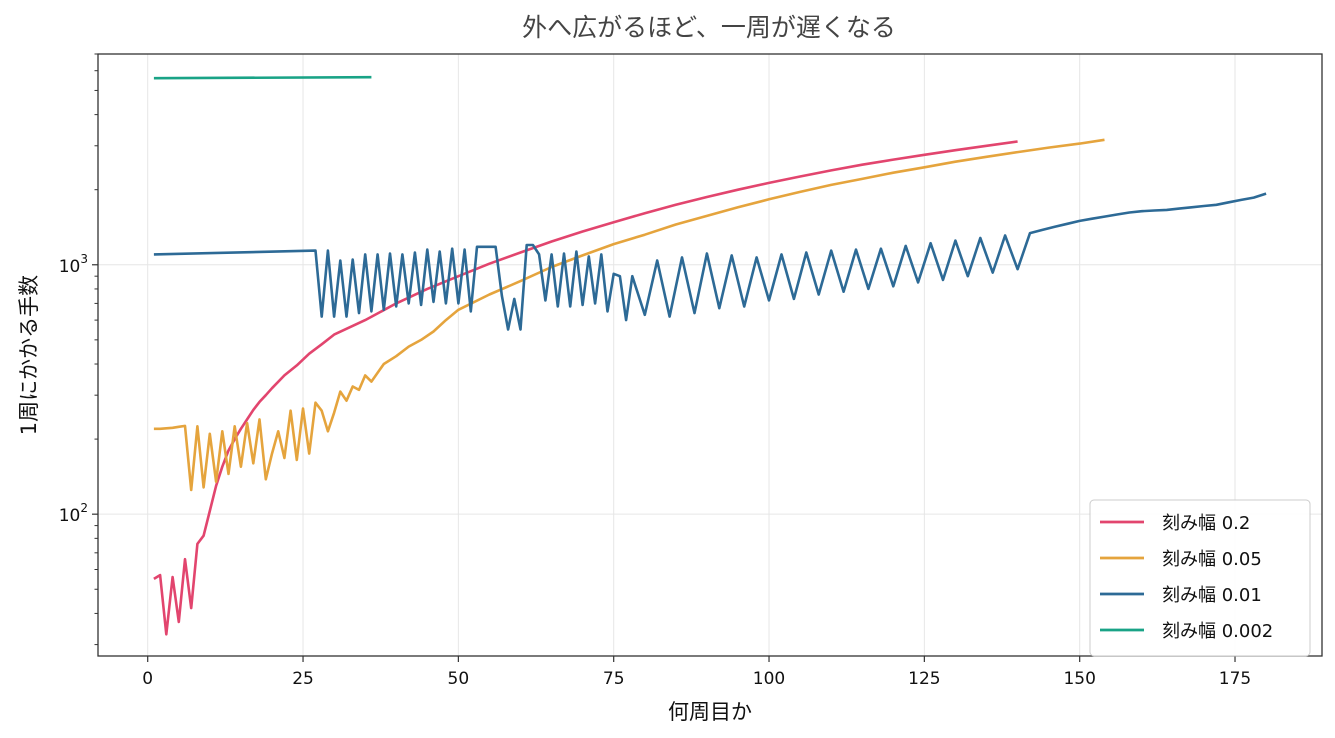 This screenshot has height=738, width=1335. Describe the element at coordinates (710, 712) in the screenshot. I see `x-axis-label: 何周目か` at that location.